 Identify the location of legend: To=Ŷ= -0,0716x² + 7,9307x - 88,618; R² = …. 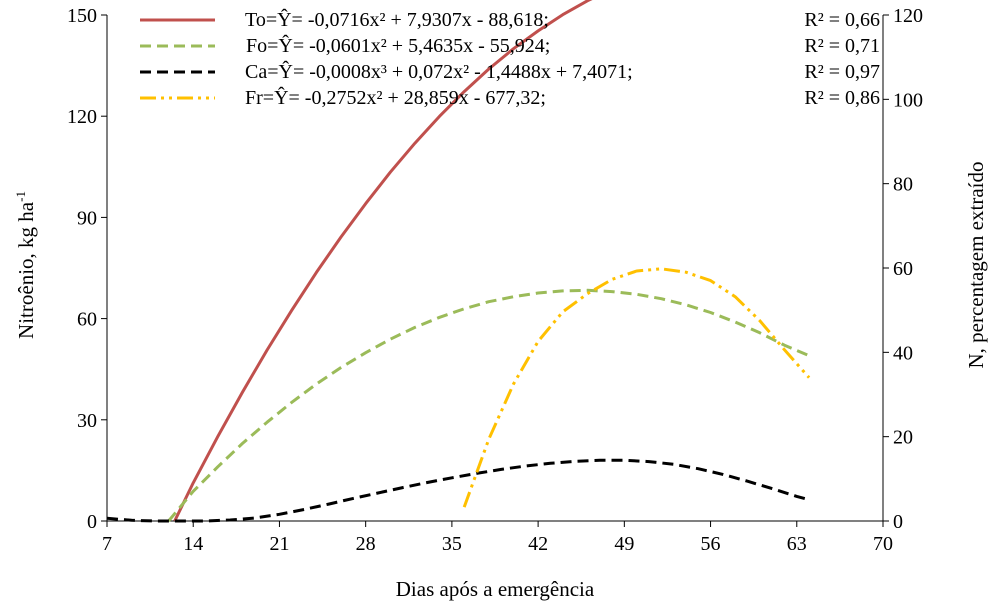
(510, 58).